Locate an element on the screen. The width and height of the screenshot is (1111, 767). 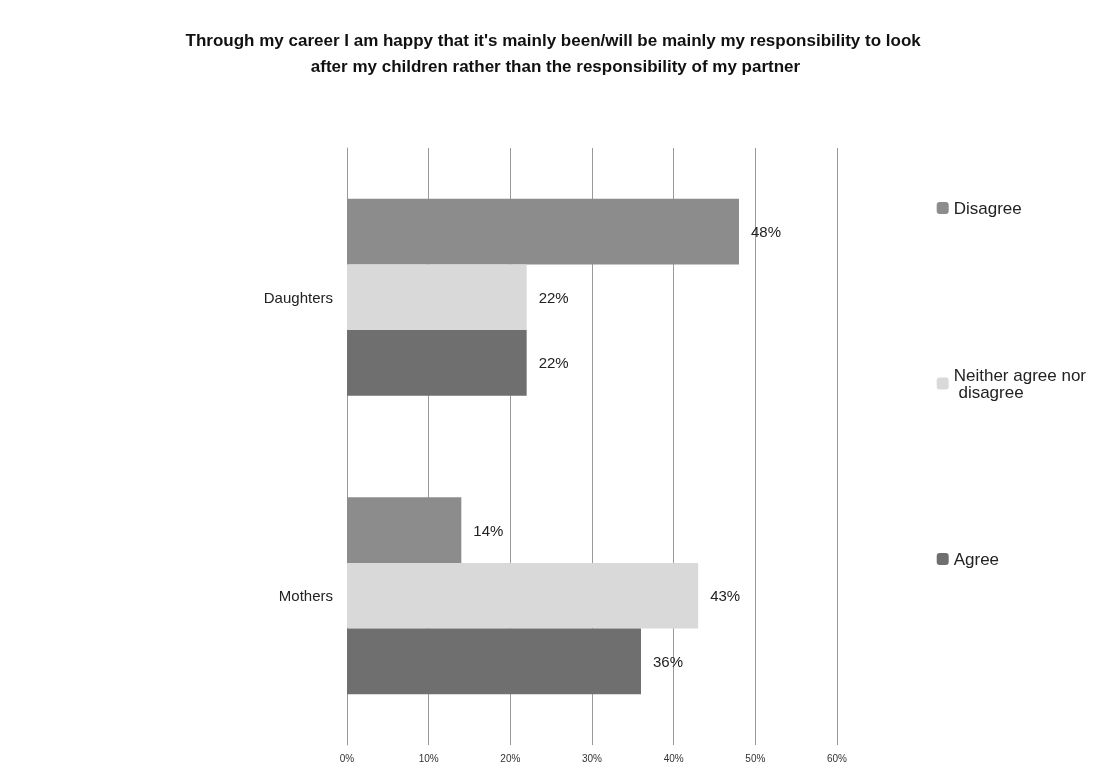
chart-title: Through my career I am happy that it's mainly been/will be mainly my responsibility to look after my children rather than the responsibility of my partner is located at coordinates (555, 53).